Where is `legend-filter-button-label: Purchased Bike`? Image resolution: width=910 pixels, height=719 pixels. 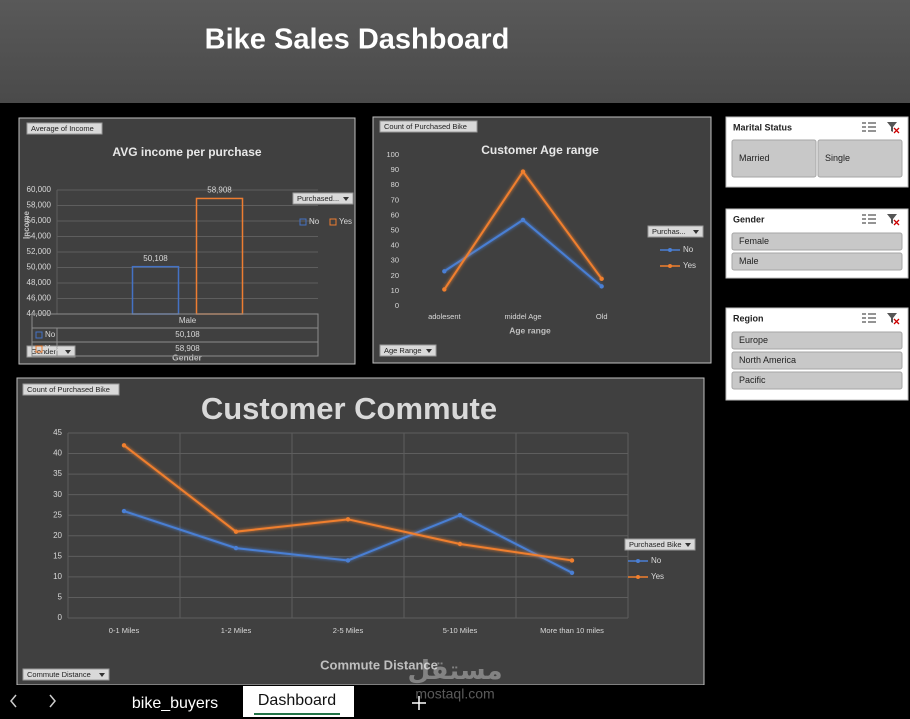 legend-filter-button-label: Purchased Bike is located at coordinates (655, 544).